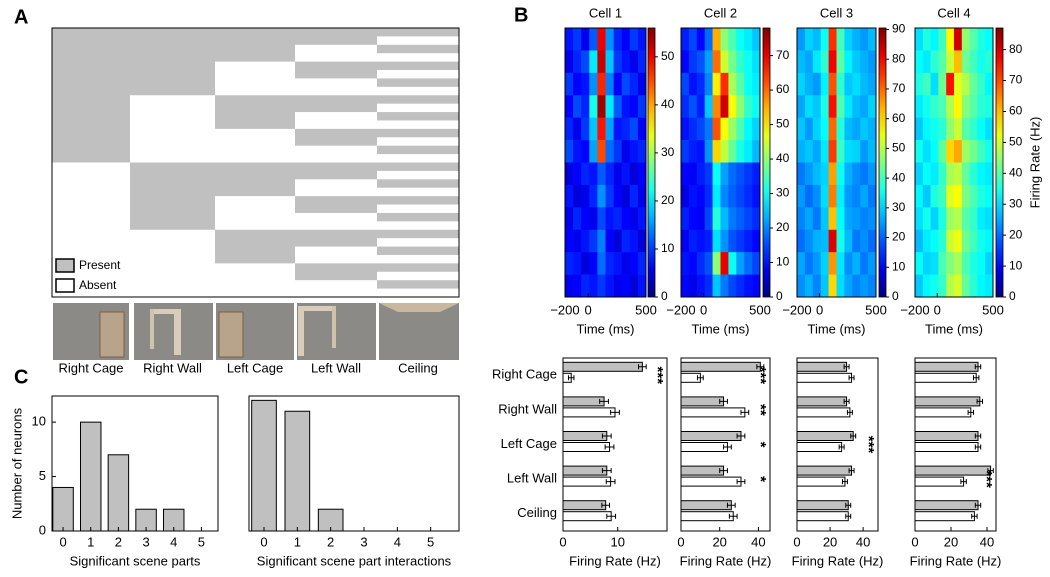  I want to click on y-axis-label: Number of neurons, so click(16, 463).